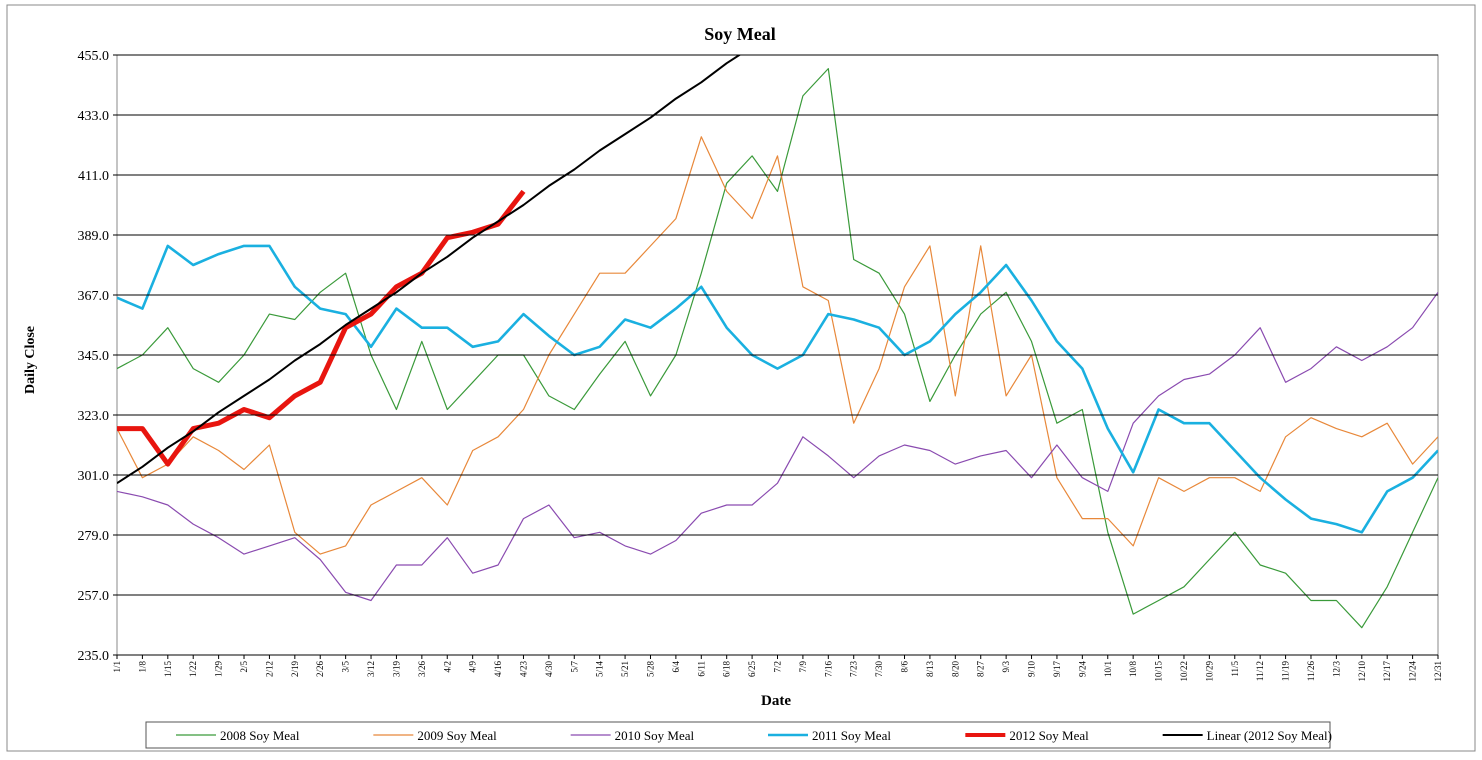 Image resolution: width=1482 pixels, height=760 pixels. I want to click on x-tick-label: 3/19, so click(396, 669).